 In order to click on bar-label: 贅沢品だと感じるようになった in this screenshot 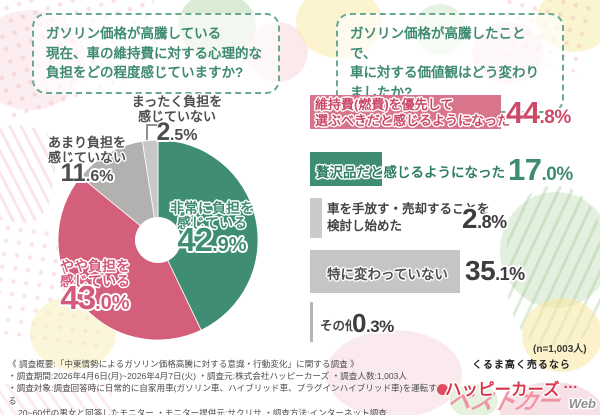, I will do `click(410, 172)`.